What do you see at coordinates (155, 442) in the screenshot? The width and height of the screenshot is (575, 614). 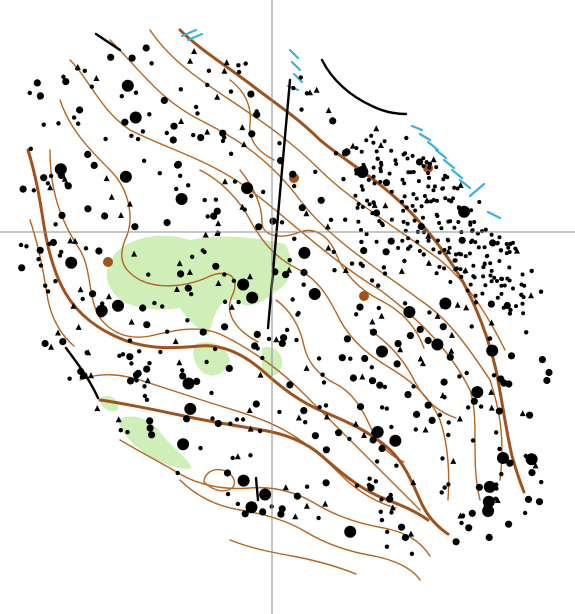 I see `open-land-area` at bounding box center [155, 442].